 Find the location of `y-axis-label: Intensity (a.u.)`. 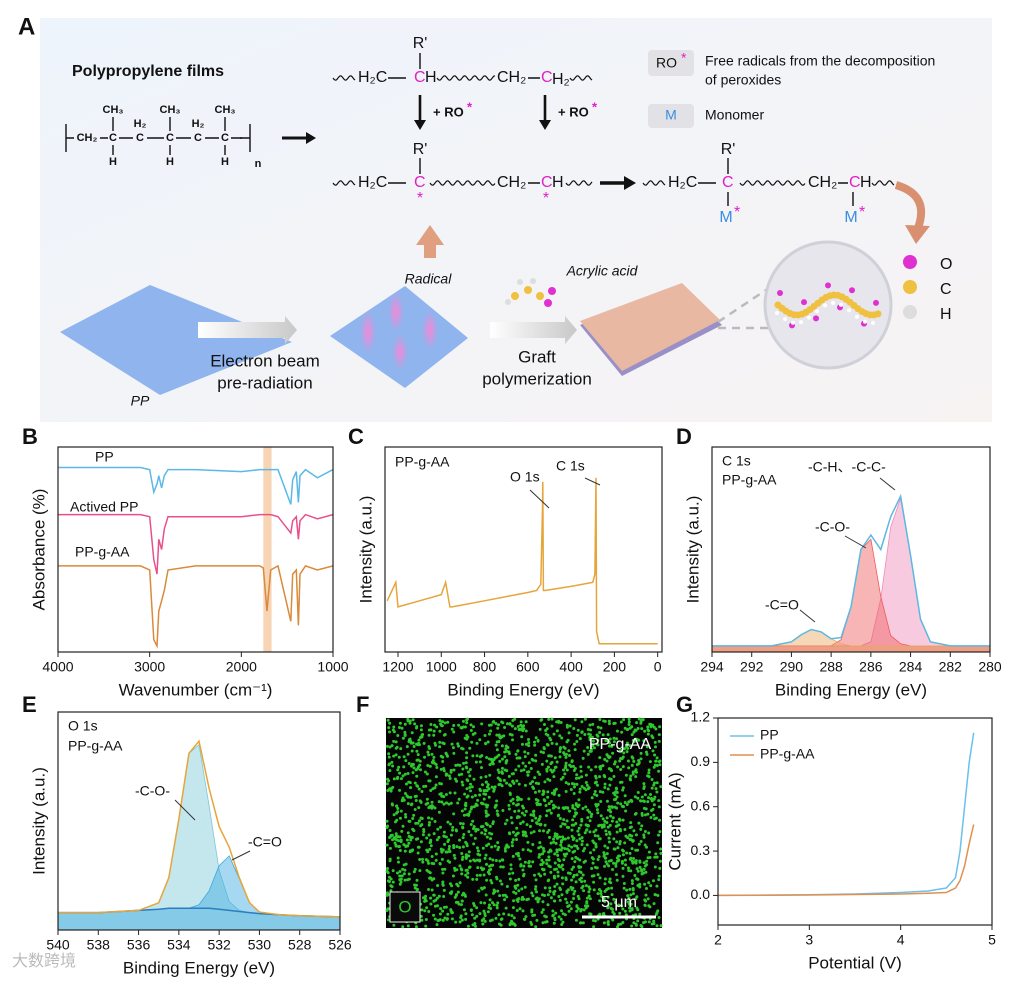

y-axis-label: Intensity (a.u.) is located at coordinates (692, 550).